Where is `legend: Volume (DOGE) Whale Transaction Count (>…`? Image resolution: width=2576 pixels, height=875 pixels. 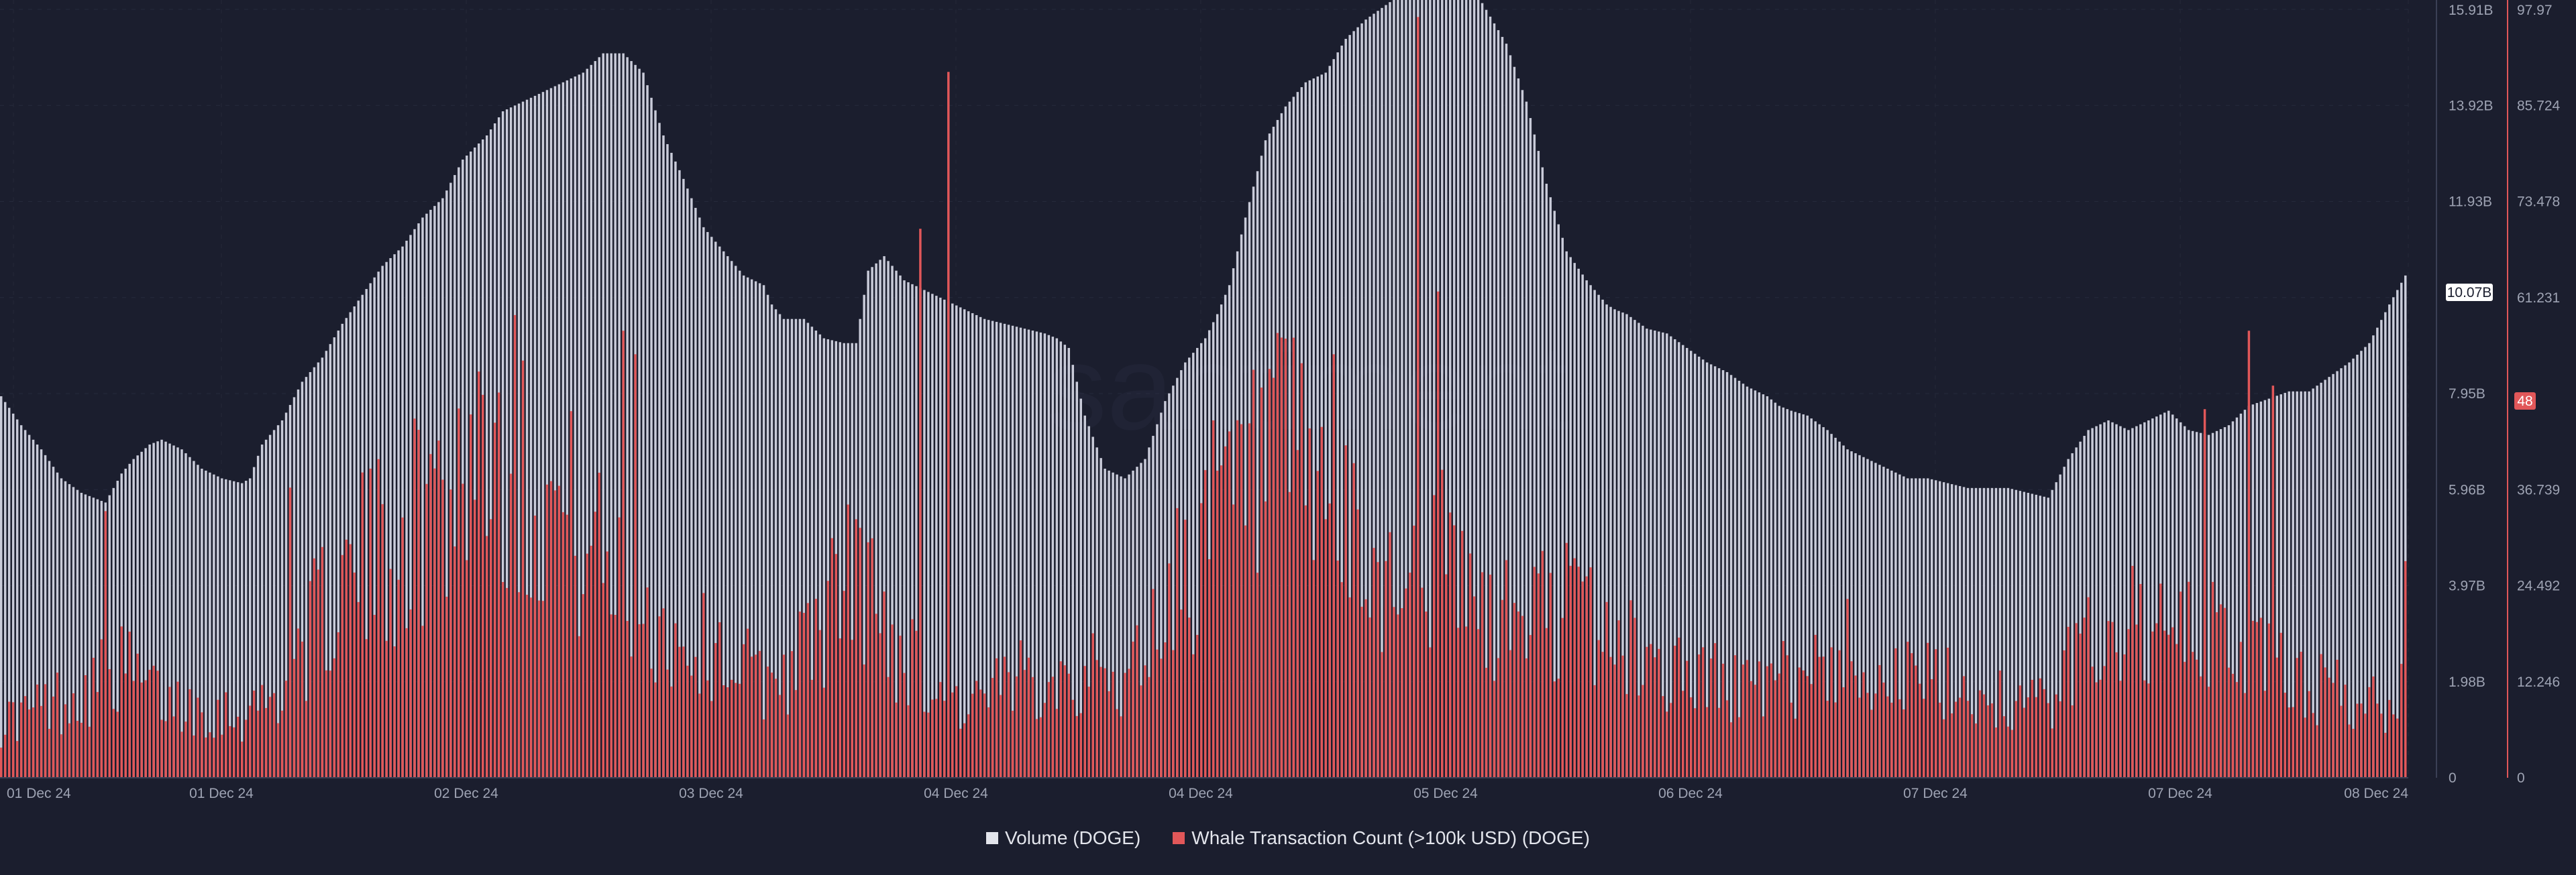
legend: Volume (DOGE) Whale Transaction Count (>… is located at coordinates (1288, 838).